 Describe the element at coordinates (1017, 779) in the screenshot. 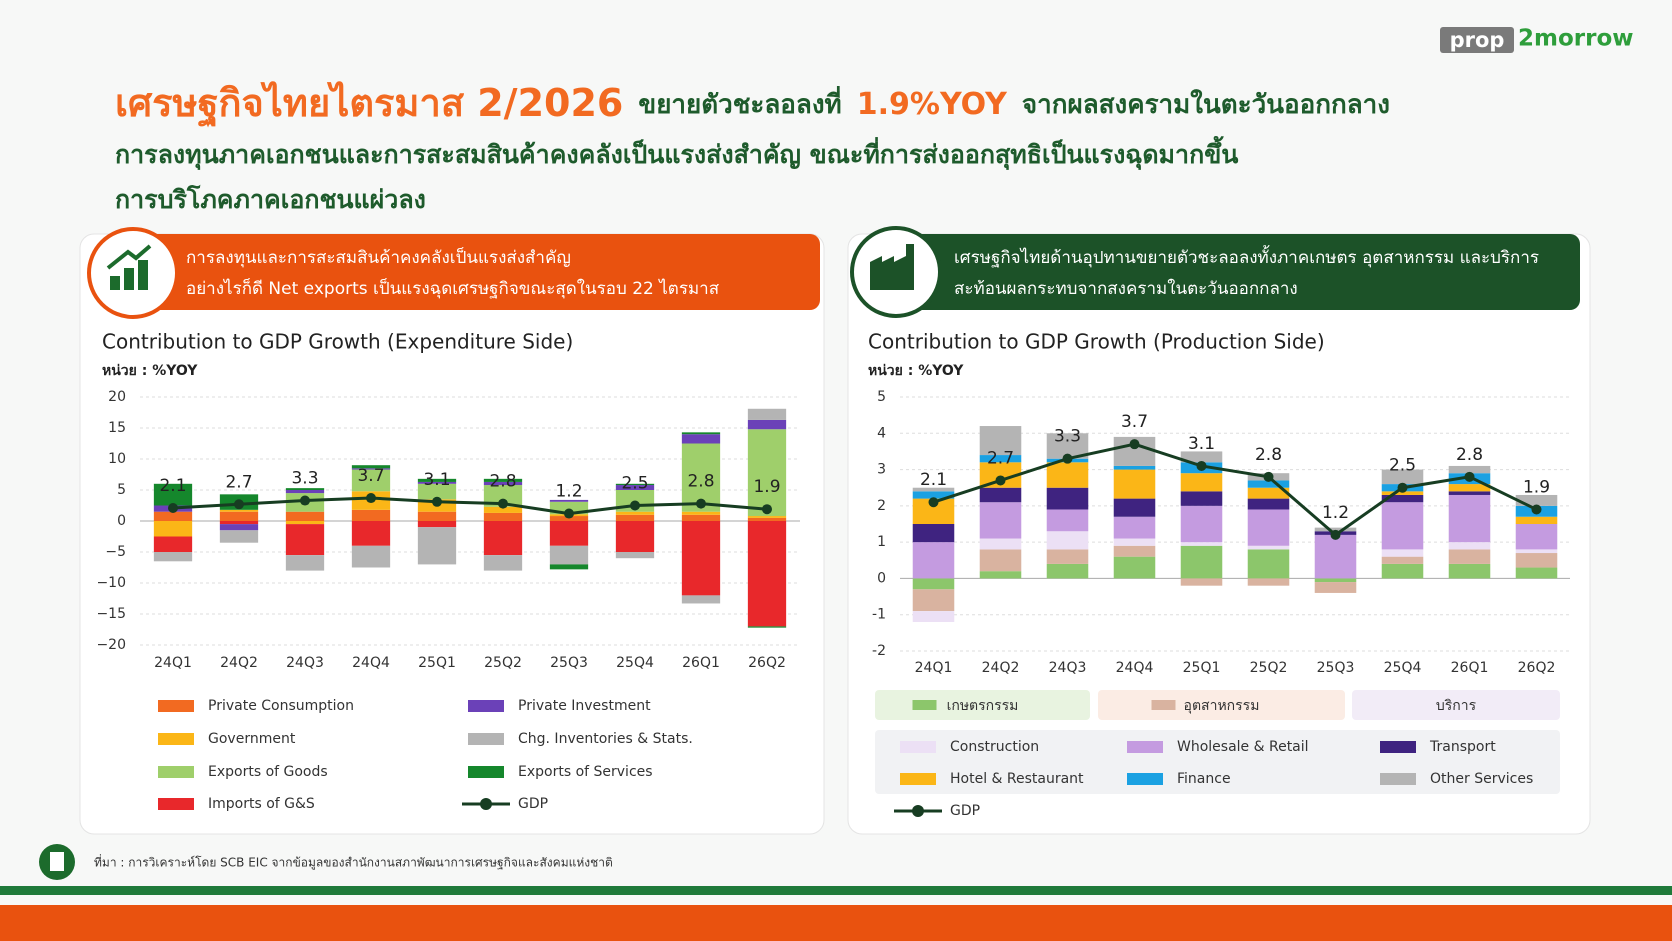

I see `legend-label: Hotel & Restaurant` at that location.